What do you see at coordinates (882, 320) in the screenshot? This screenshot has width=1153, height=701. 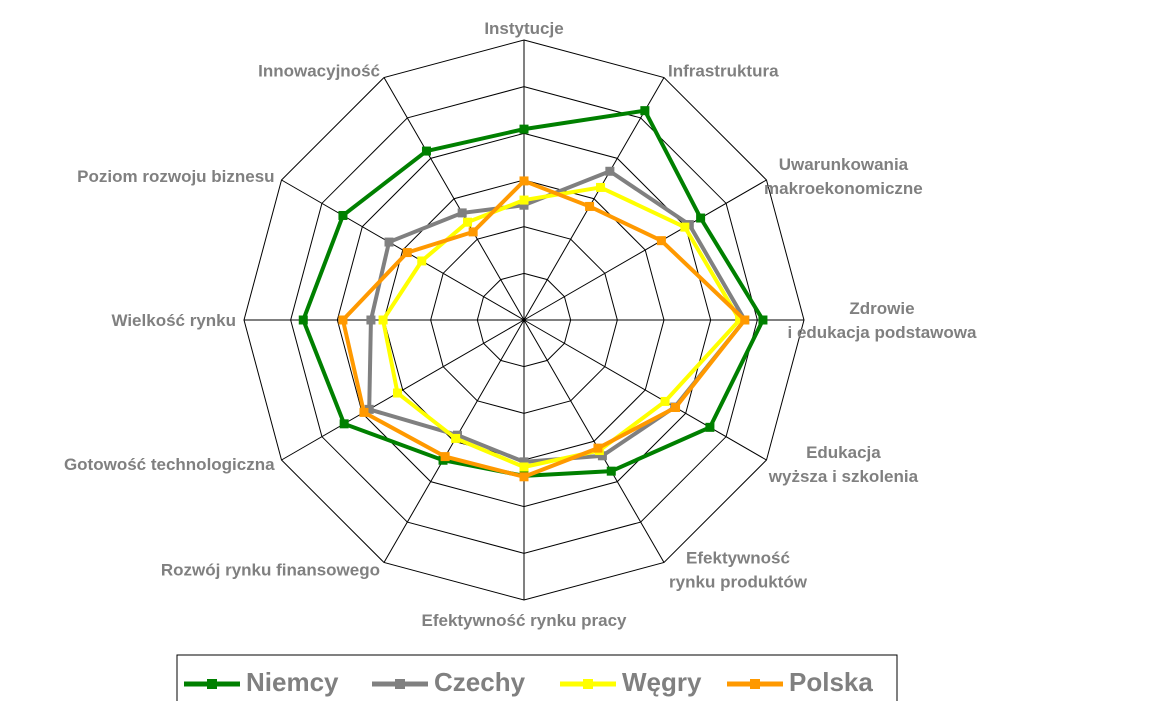 I see `category-label: Zdrowie i edukacja podstawowa` at bounding box center [882, 320].